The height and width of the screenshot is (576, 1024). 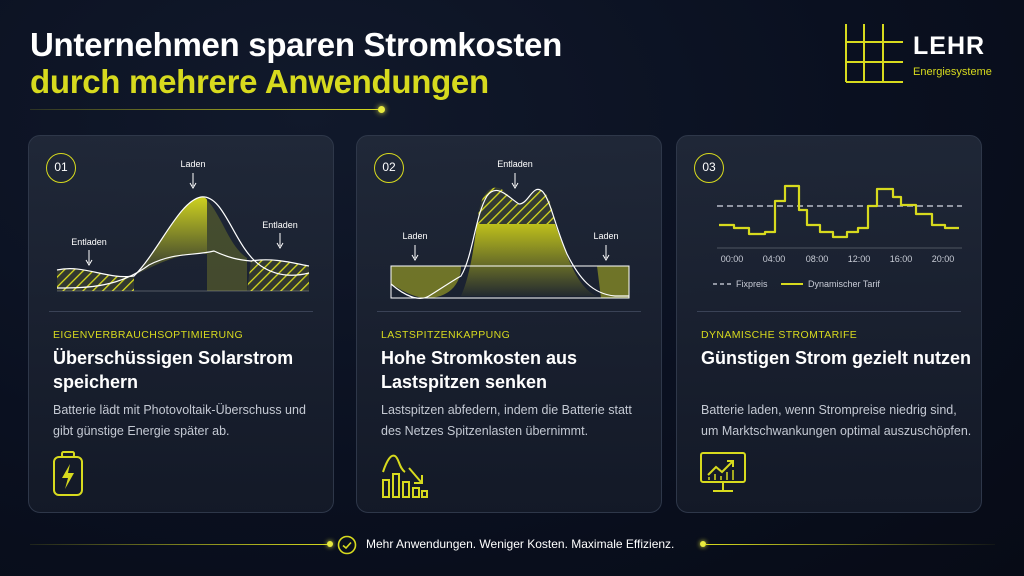 What do you see at coordinates (943, 259) in the screenshot?
I see `x-tick-label: 20:00` at bounding box center [943, 259].